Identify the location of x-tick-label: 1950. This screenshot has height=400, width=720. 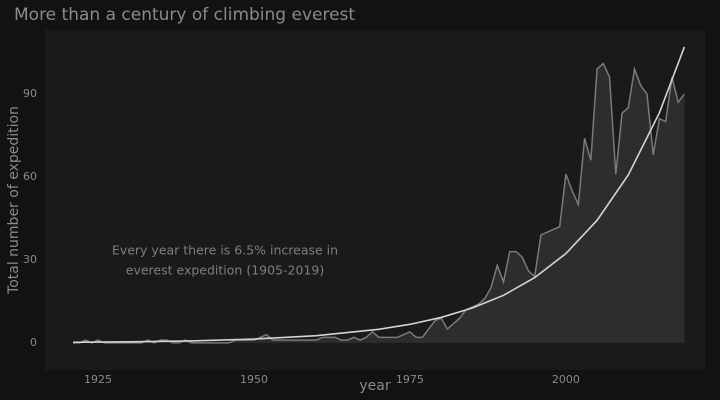
(254, 379).